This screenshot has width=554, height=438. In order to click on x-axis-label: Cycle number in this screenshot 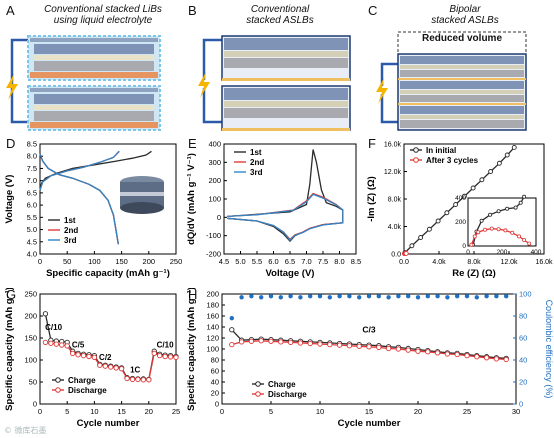, I will do `click(108, 423)`.